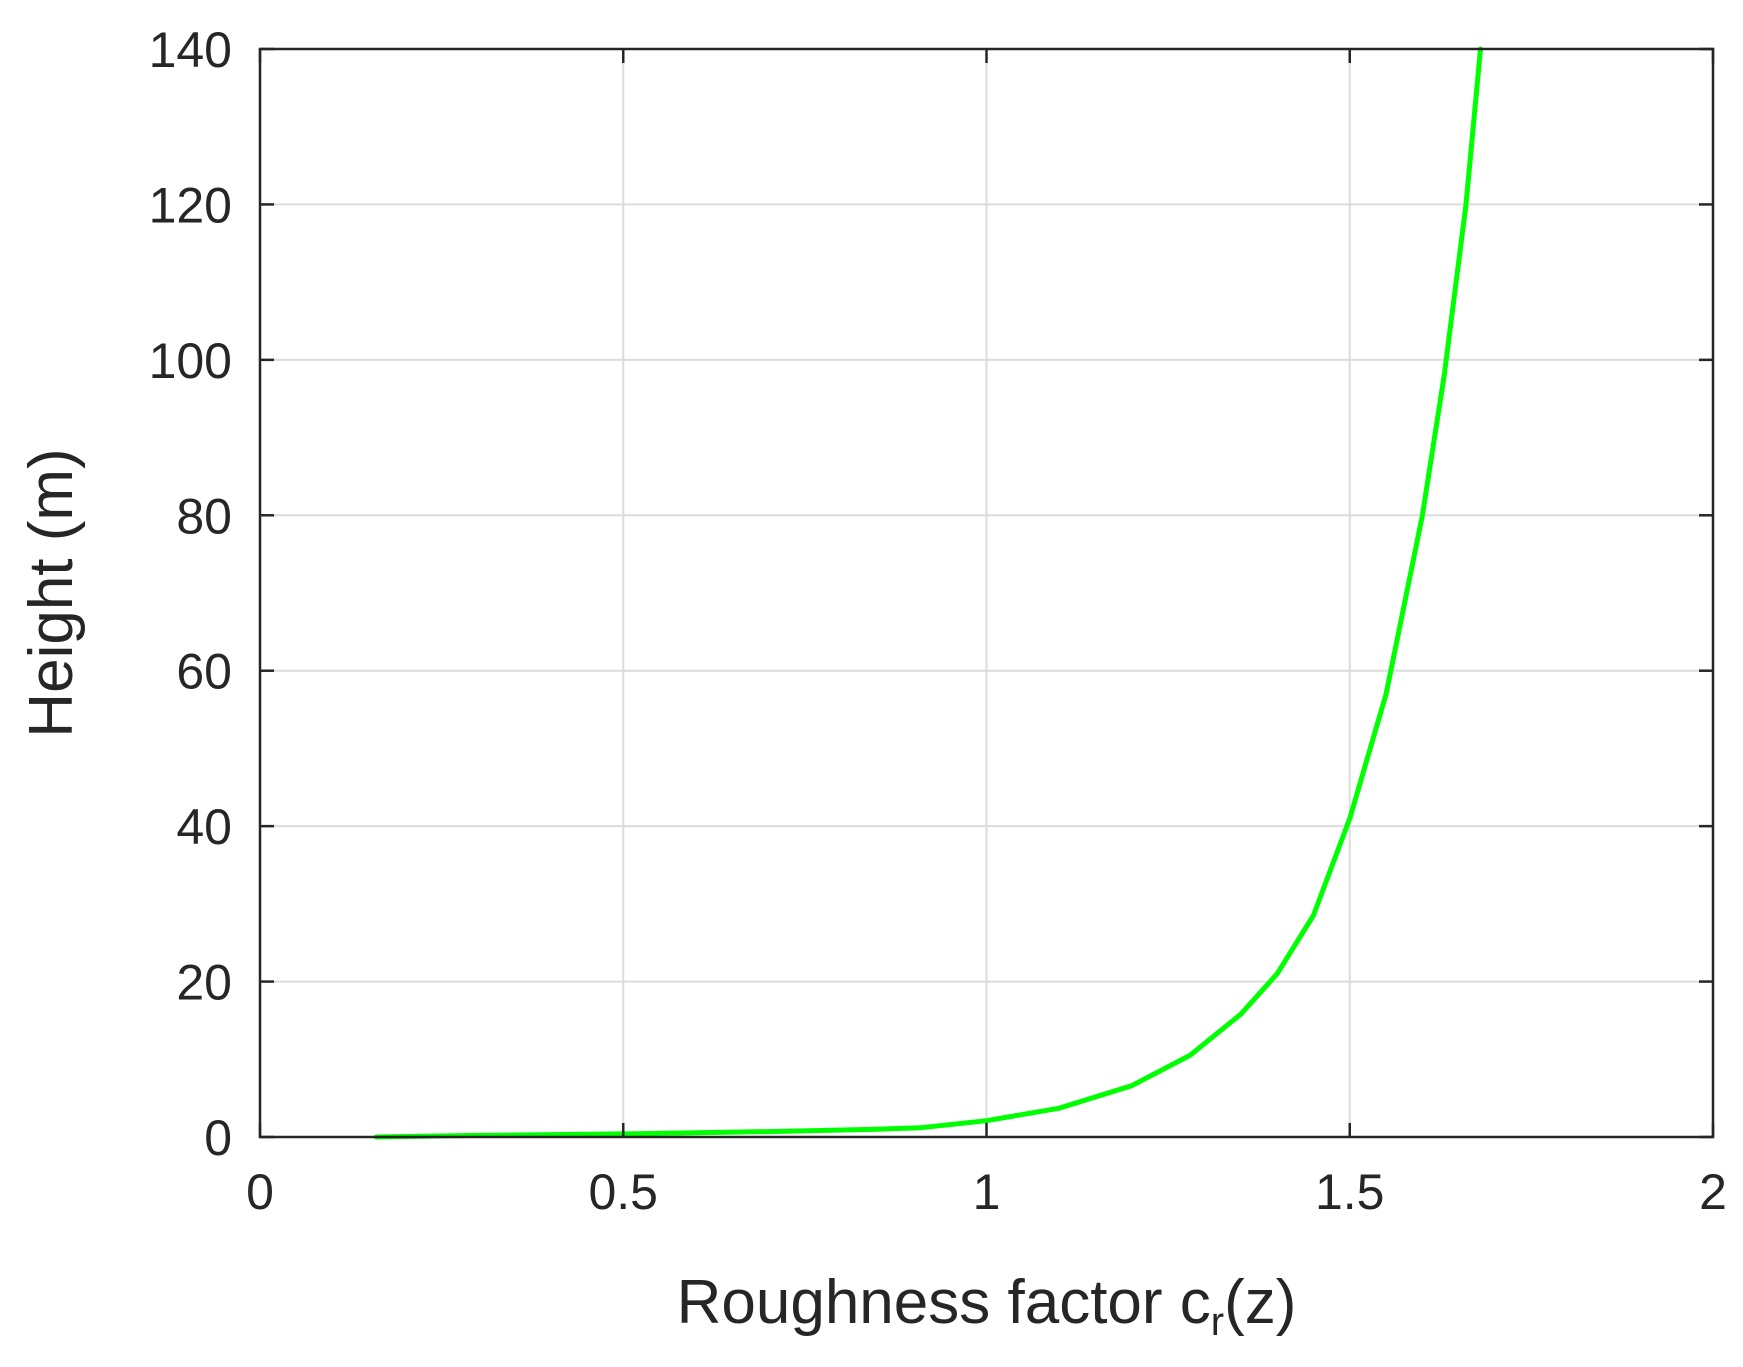  What do you see at coordinates (190, 594) in the screenshot?
I see `y-tick-labels: 0 20 40 60 80 100 120 140` at bounding box center [190, 594].